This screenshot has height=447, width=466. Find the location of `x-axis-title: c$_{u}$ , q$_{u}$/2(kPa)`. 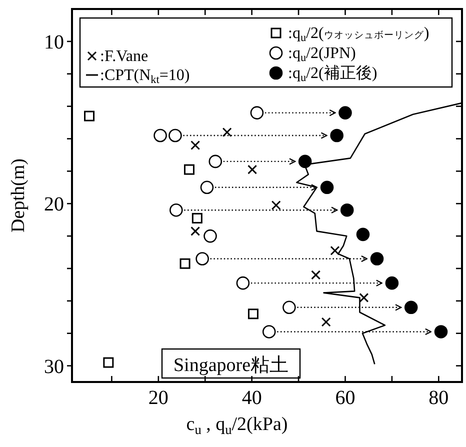

x-axis-title: c$_{u}$ , q$_{u}$/2(kPa) is located at coordinates (237, 425).